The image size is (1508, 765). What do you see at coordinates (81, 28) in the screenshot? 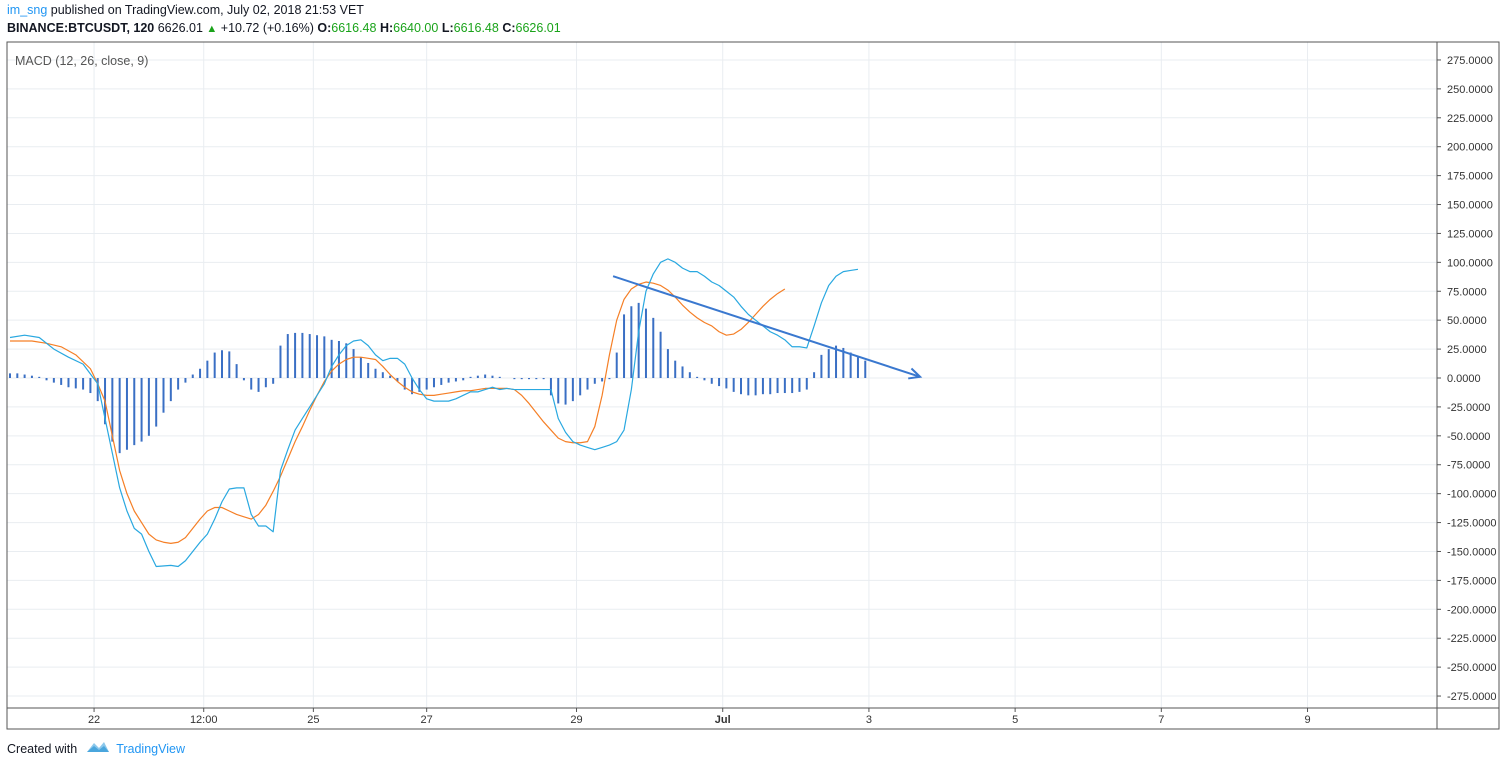
I see `symbol-label: BINANCE:BTCUSDT, 120` at bounding box center [81, 28].